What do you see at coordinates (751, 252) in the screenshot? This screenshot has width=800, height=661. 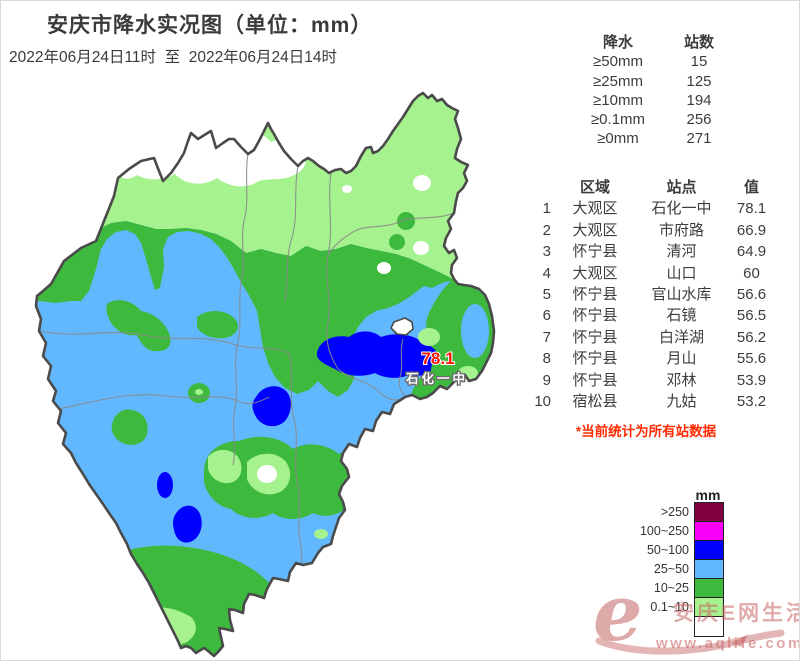 I see `station-value: 64.9` at bounding box center [751, 252].